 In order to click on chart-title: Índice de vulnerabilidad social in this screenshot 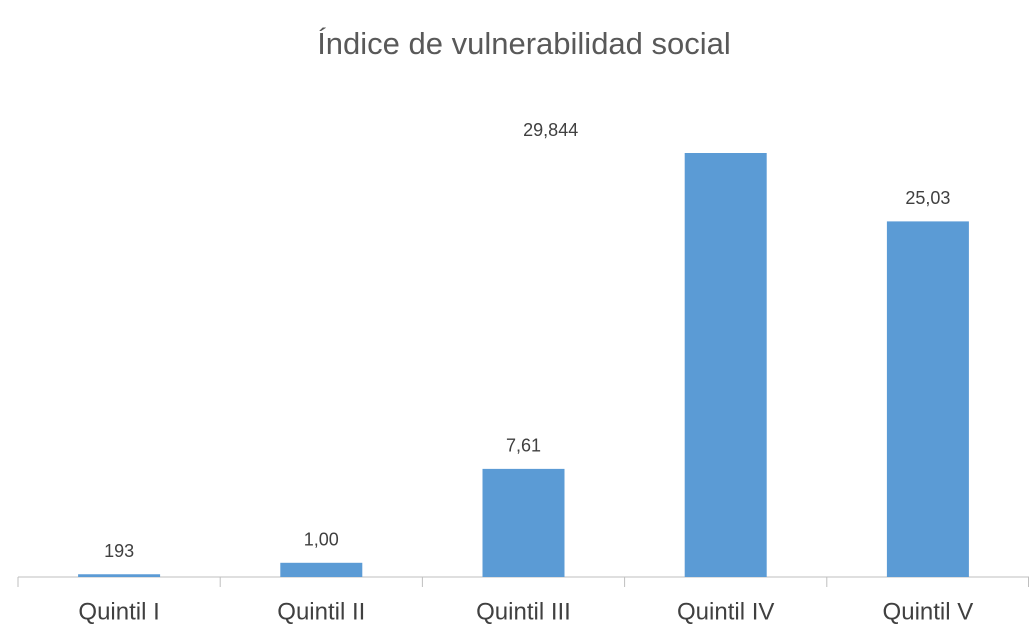, I will do `click(524, 43)`.